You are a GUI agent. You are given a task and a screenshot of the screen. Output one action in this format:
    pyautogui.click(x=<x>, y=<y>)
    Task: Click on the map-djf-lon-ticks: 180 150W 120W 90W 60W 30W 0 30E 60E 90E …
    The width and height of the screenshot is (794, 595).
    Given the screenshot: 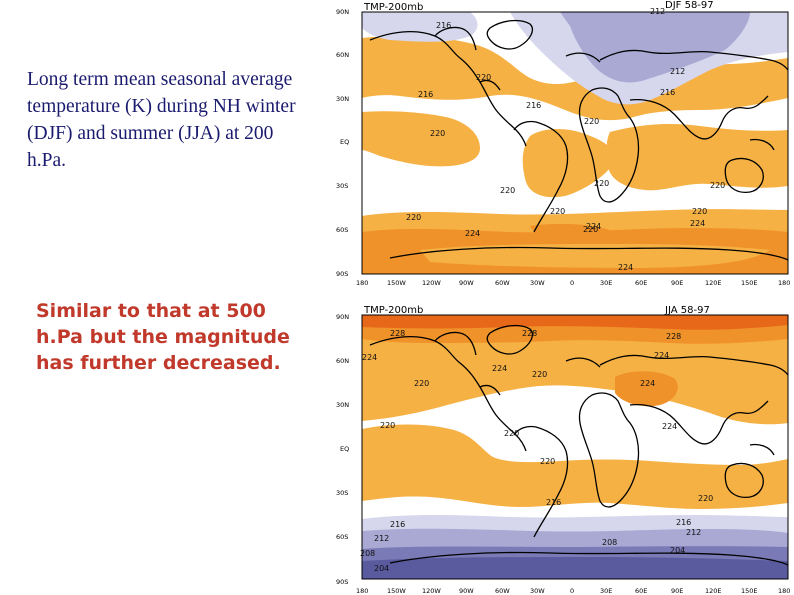 What is the action you would take?
    pyautogui.click(x=573, y=283)
    